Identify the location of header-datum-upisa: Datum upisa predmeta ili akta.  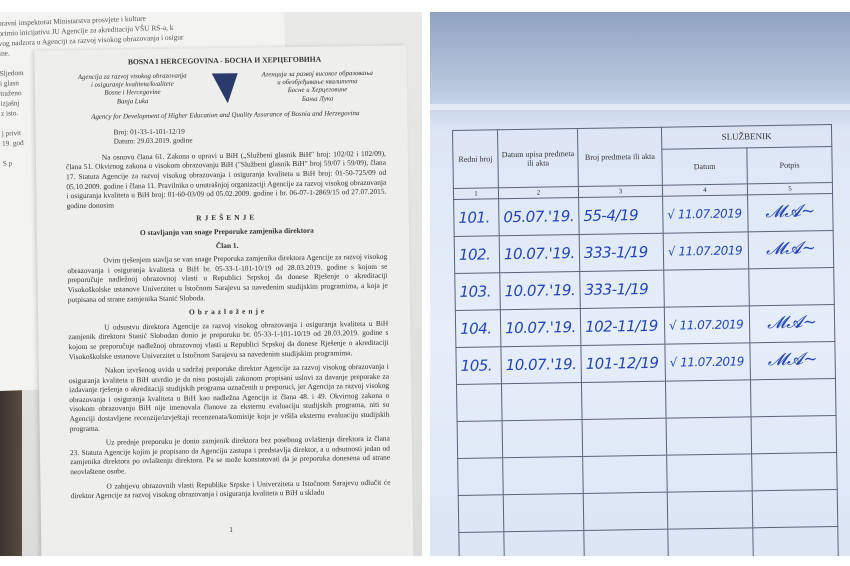
(538, 158).